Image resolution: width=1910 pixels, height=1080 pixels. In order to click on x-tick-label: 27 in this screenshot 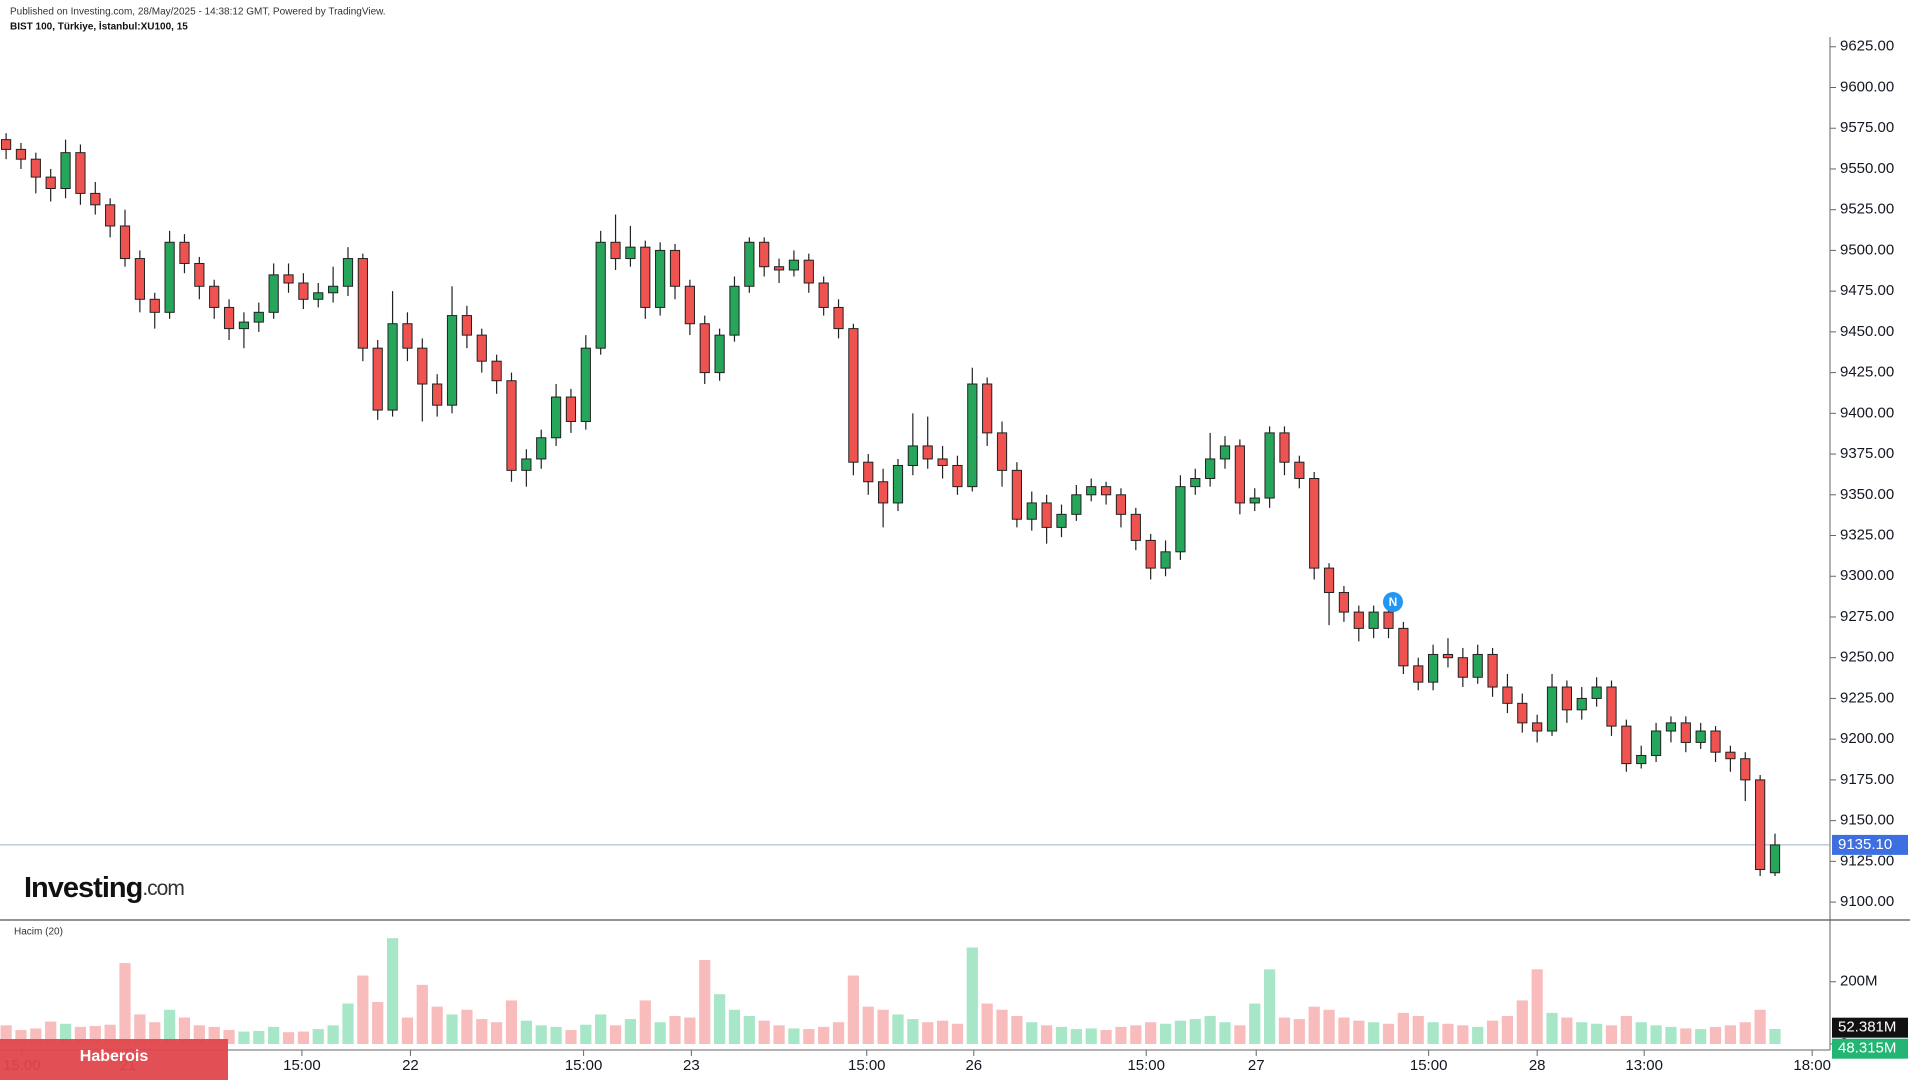, I will do `click(1256, 1065)`.